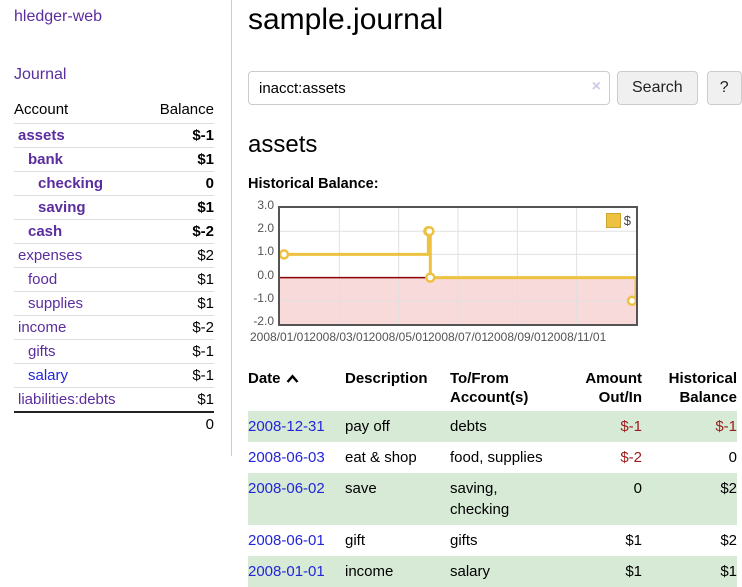  What do you see at coordinates (50, 255) in the screenshot?
I see `account-link-expenses: expenses` at bounding box center [50, 255].